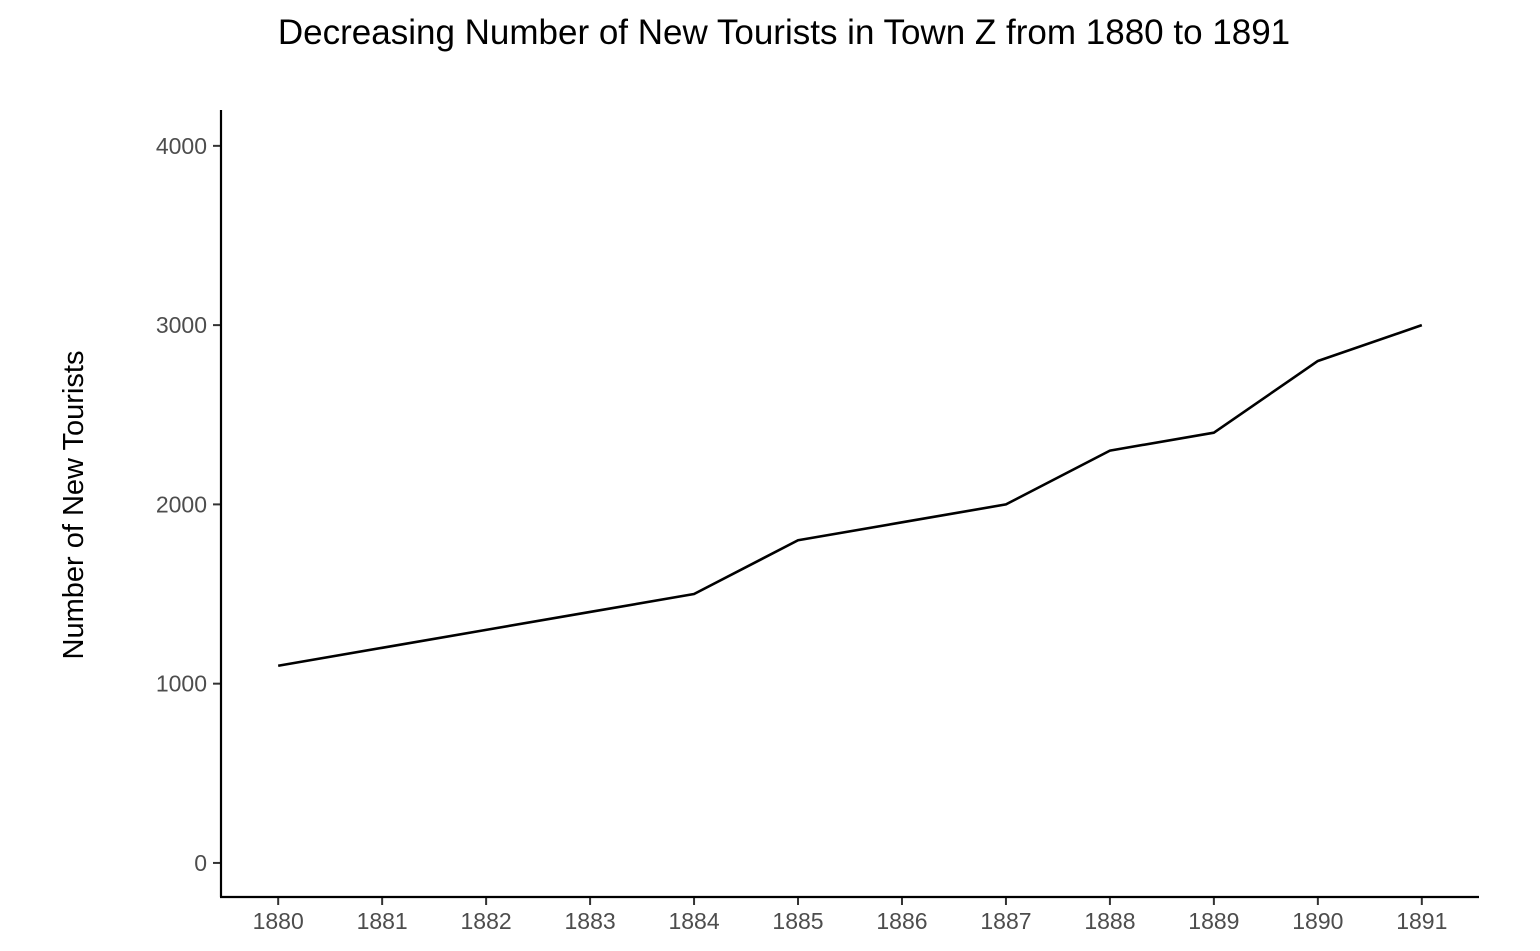 The image size is (1540, 951). Describe the element at coordinates (278, 921) in the screenshot. I see `x-tick-label: 1880` at that location.